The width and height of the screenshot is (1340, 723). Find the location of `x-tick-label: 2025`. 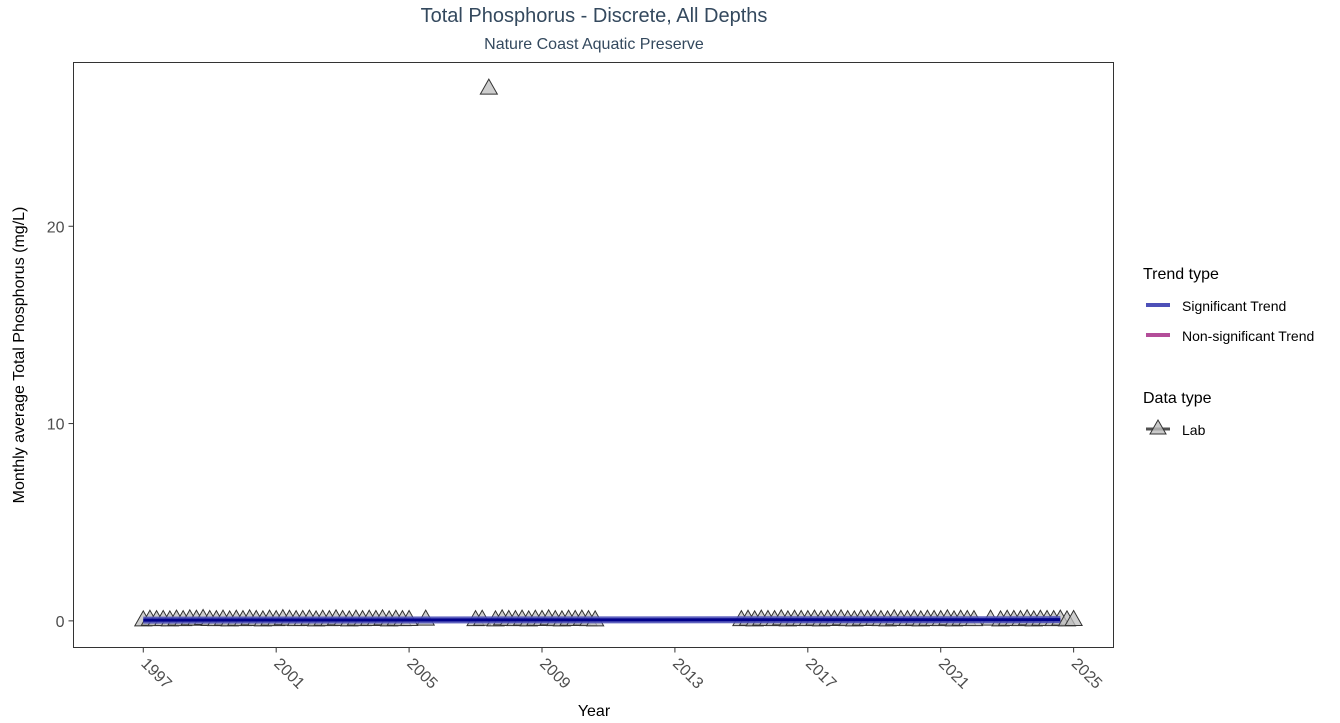

x-tick-label: 2025 is located at coordinates (1086, 673).